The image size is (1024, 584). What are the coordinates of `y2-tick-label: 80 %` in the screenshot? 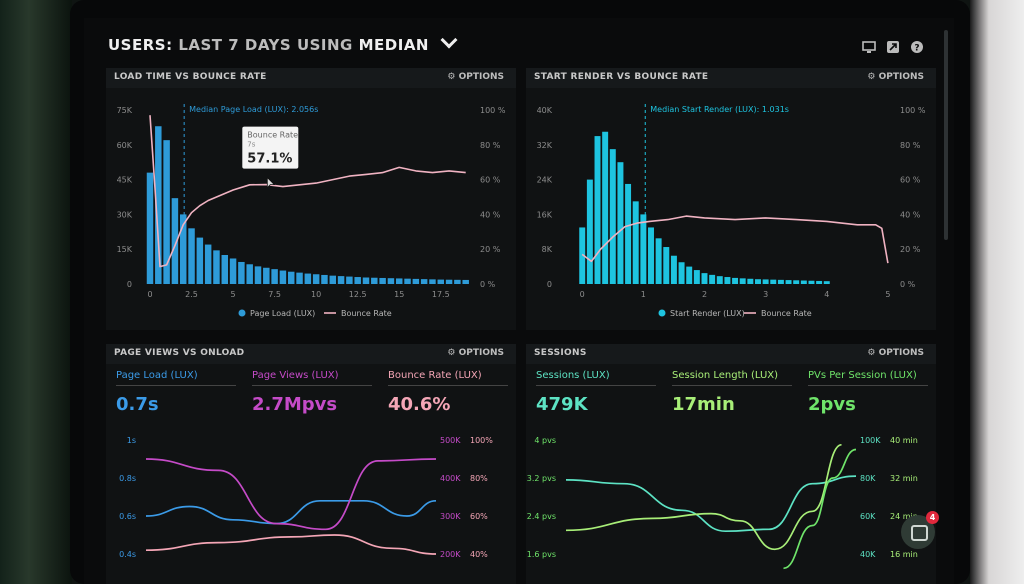 It's located at (910, 145).